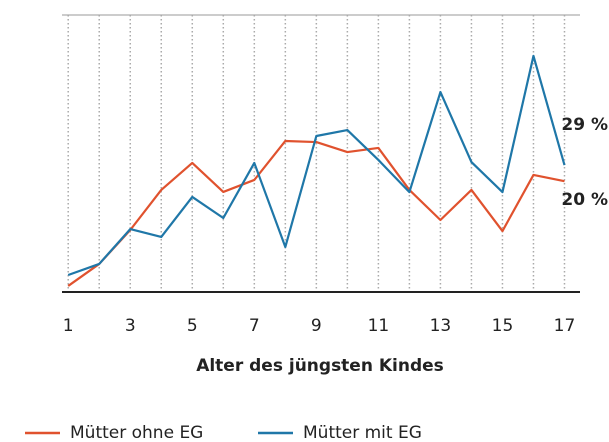 The image size is (609, 442). What do you see at coordinates (130, 326) in the screenshot?
I see `x-tick-label: 3` at bounding box center [130, 326].